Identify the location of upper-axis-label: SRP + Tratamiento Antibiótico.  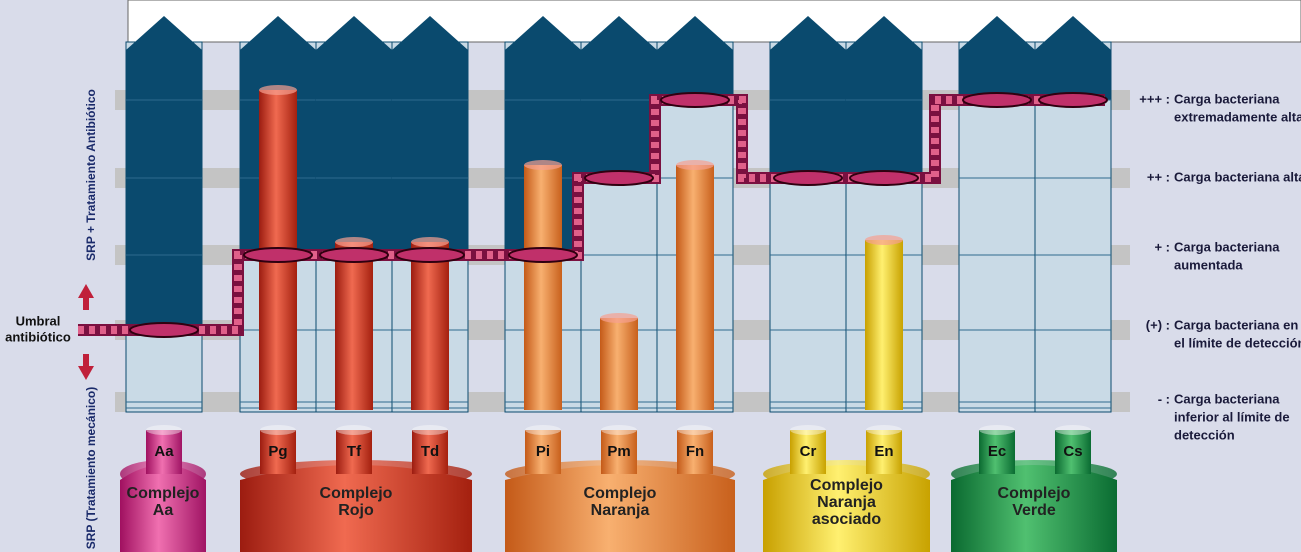
(91, 175).